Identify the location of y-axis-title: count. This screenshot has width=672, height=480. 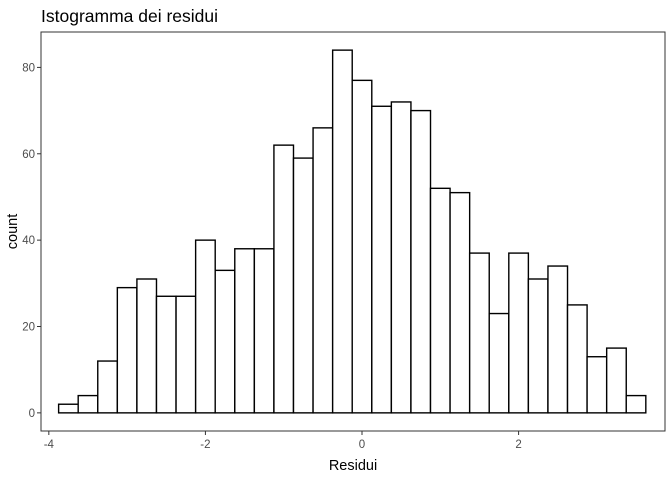
(13, 231).